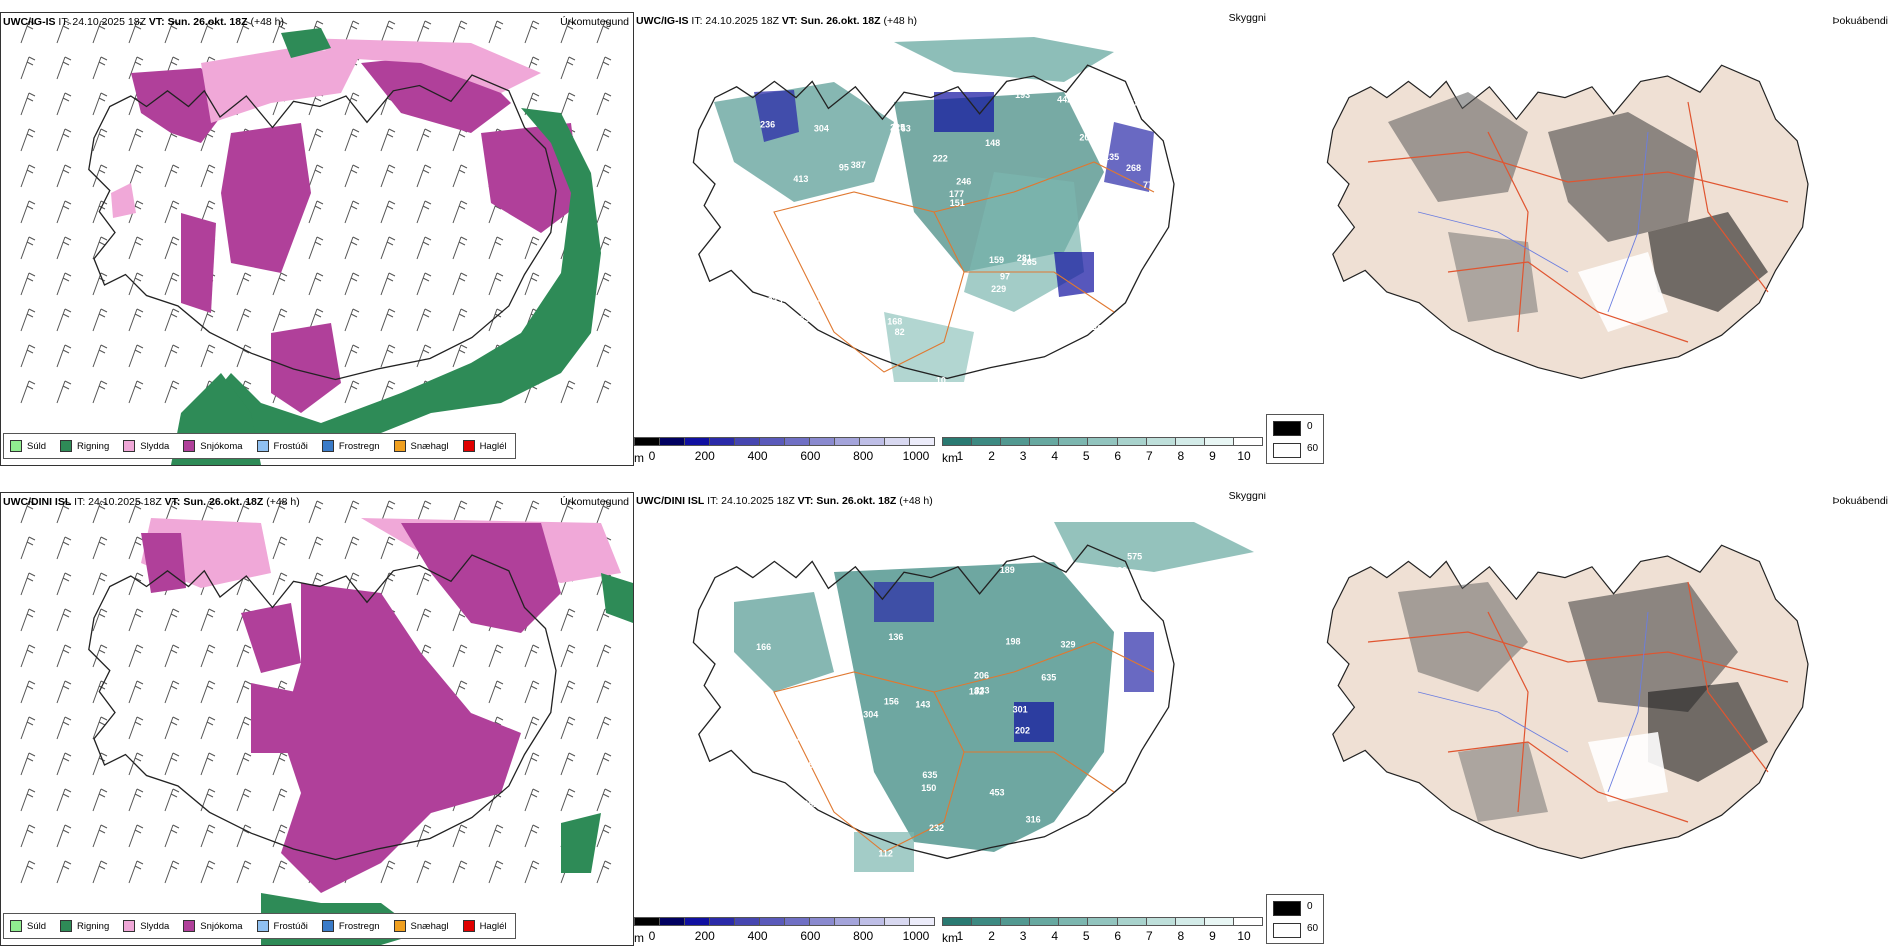 Image resolution: width=1900 pixels, height=950 pixels. What do you see at coordinates (429, 926) in the screenshot?
I see `legend-label: Snæhagl` at bounding box center [429, 926].